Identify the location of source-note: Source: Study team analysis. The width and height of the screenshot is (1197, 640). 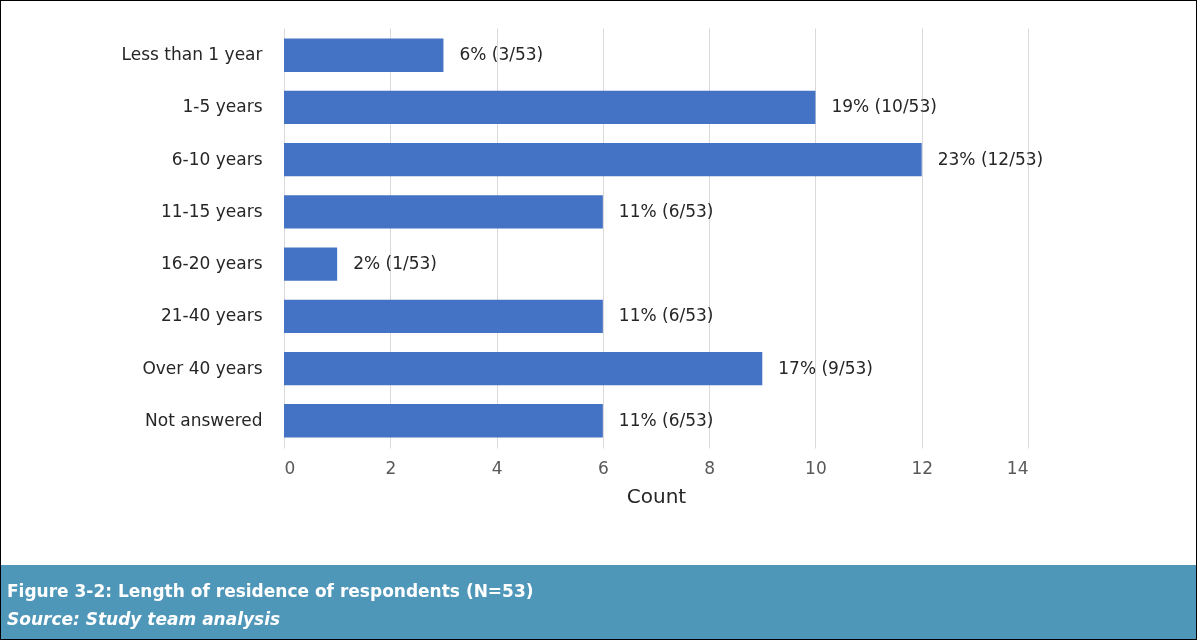
(144, 619).